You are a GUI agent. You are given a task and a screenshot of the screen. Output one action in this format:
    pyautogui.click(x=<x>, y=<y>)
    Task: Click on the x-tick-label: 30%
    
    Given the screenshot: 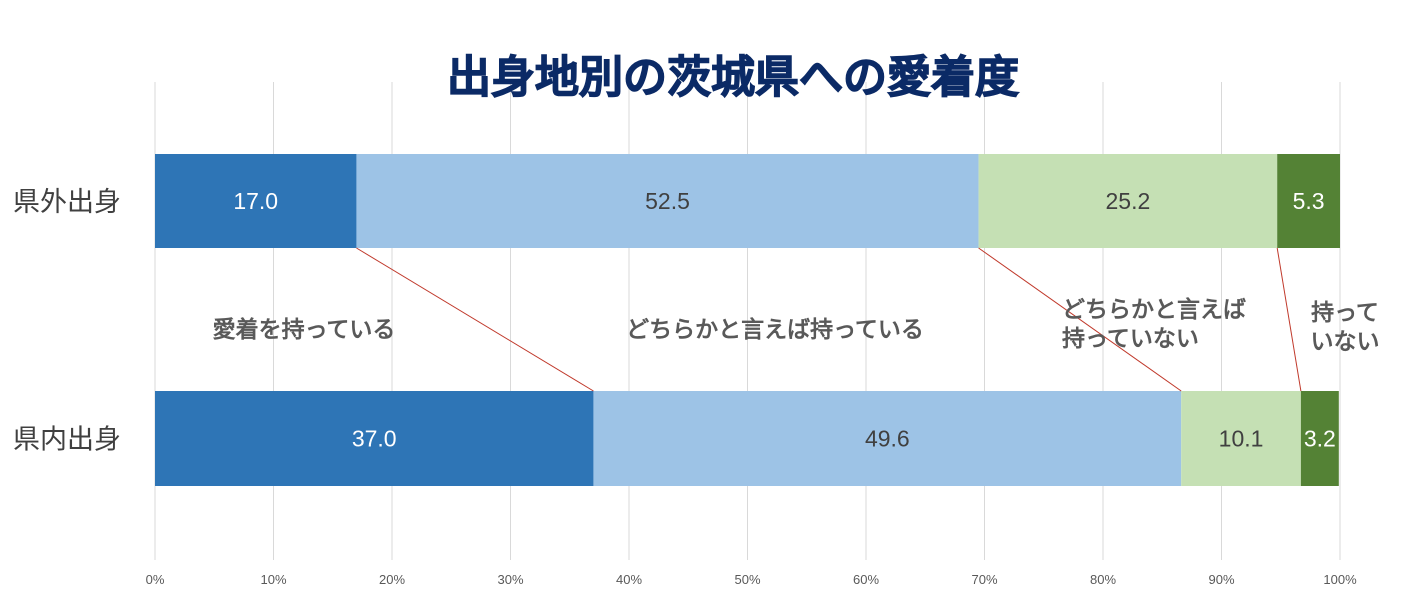 What is the action you would take?
    pyautogui.click(x=510, y=579)
    